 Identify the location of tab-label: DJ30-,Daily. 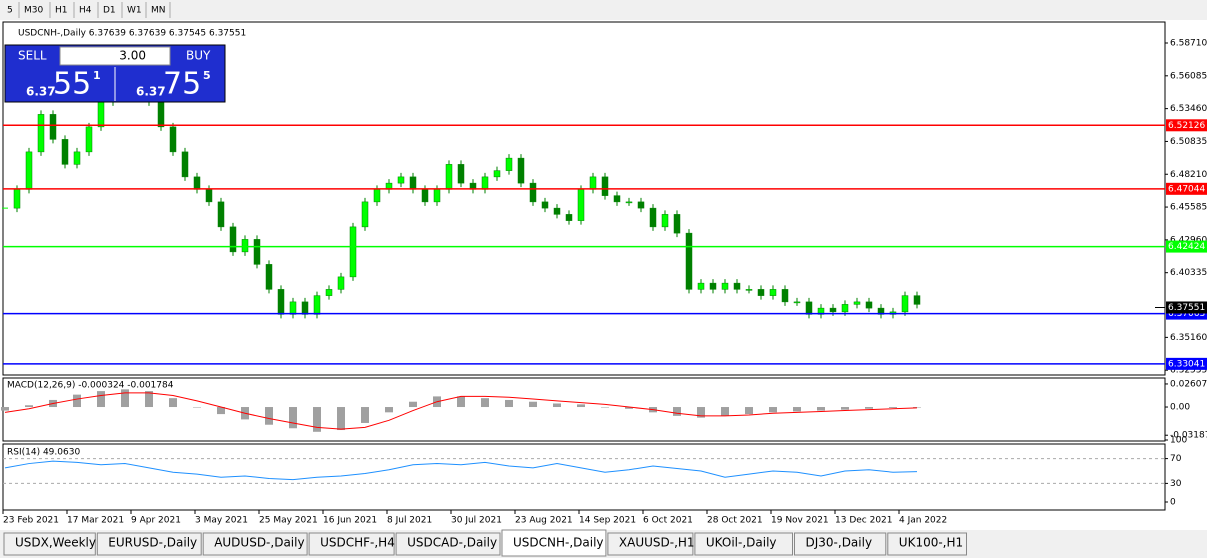
(839, 543).